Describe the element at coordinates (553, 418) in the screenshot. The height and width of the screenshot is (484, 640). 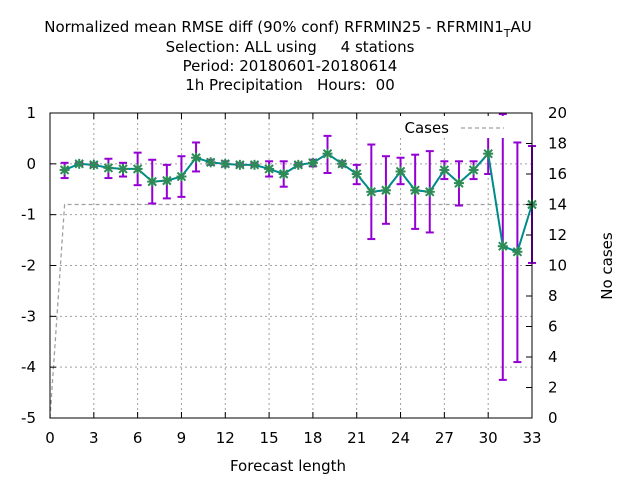
I see `y2-tick-label: 0` at that location.